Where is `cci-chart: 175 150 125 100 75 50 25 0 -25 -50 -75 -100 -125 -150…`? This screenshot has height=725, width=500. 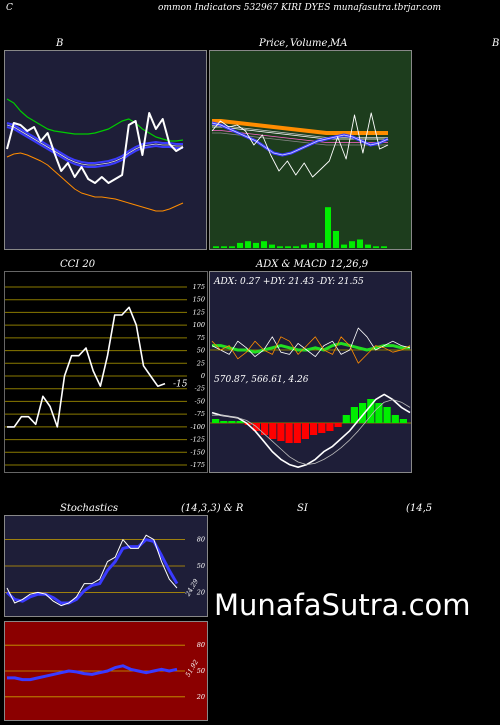
cci-chart: 175 150 125 100 75 50 25 0 -25 -50 -75 -100 -125 -150… is located at coordinates (105, 376).